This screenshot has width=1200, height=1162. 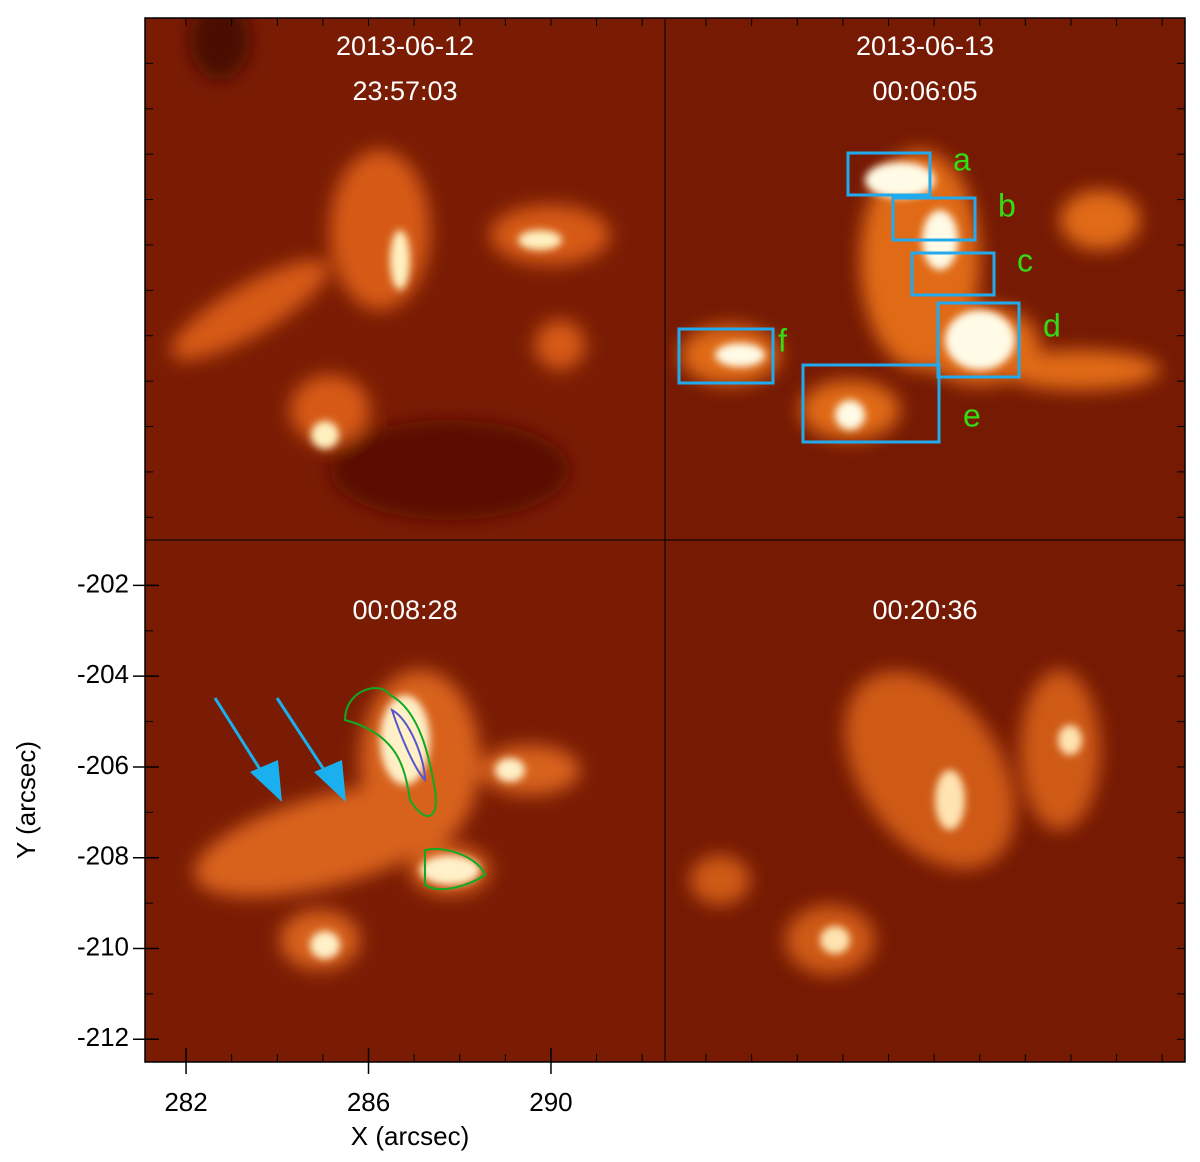 I want to click on panel-time: 00:08:28, so click(x=404, y=610).